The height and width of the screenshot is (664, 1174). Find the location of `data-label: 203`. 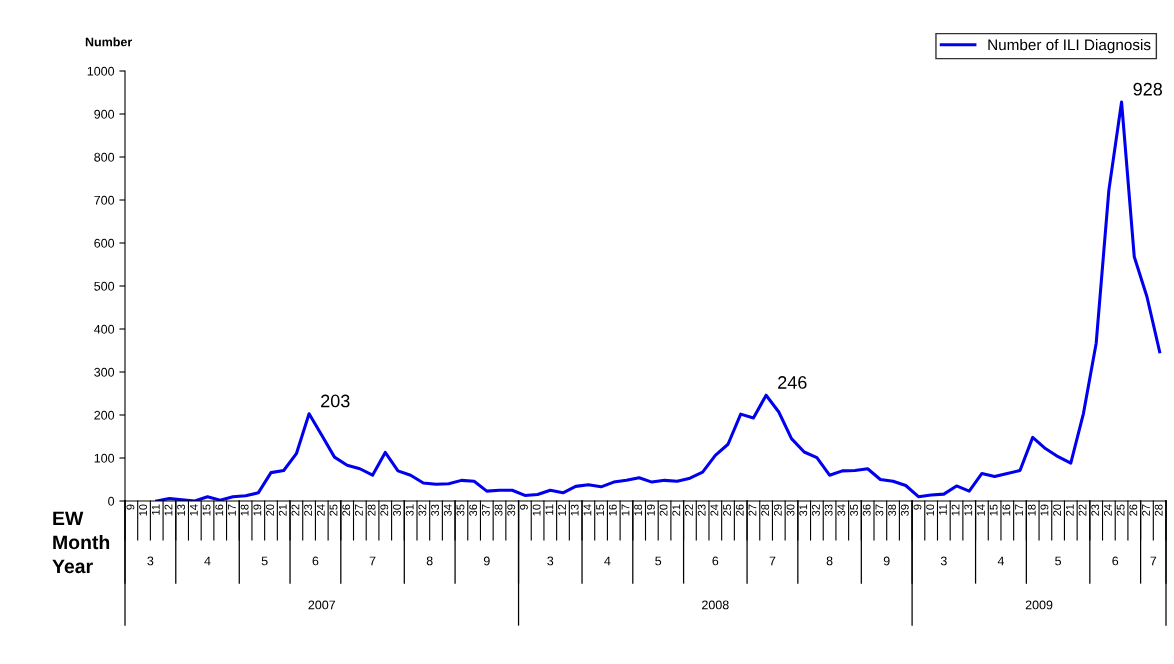

data-label: 203 is located at coordinates (335, 401).